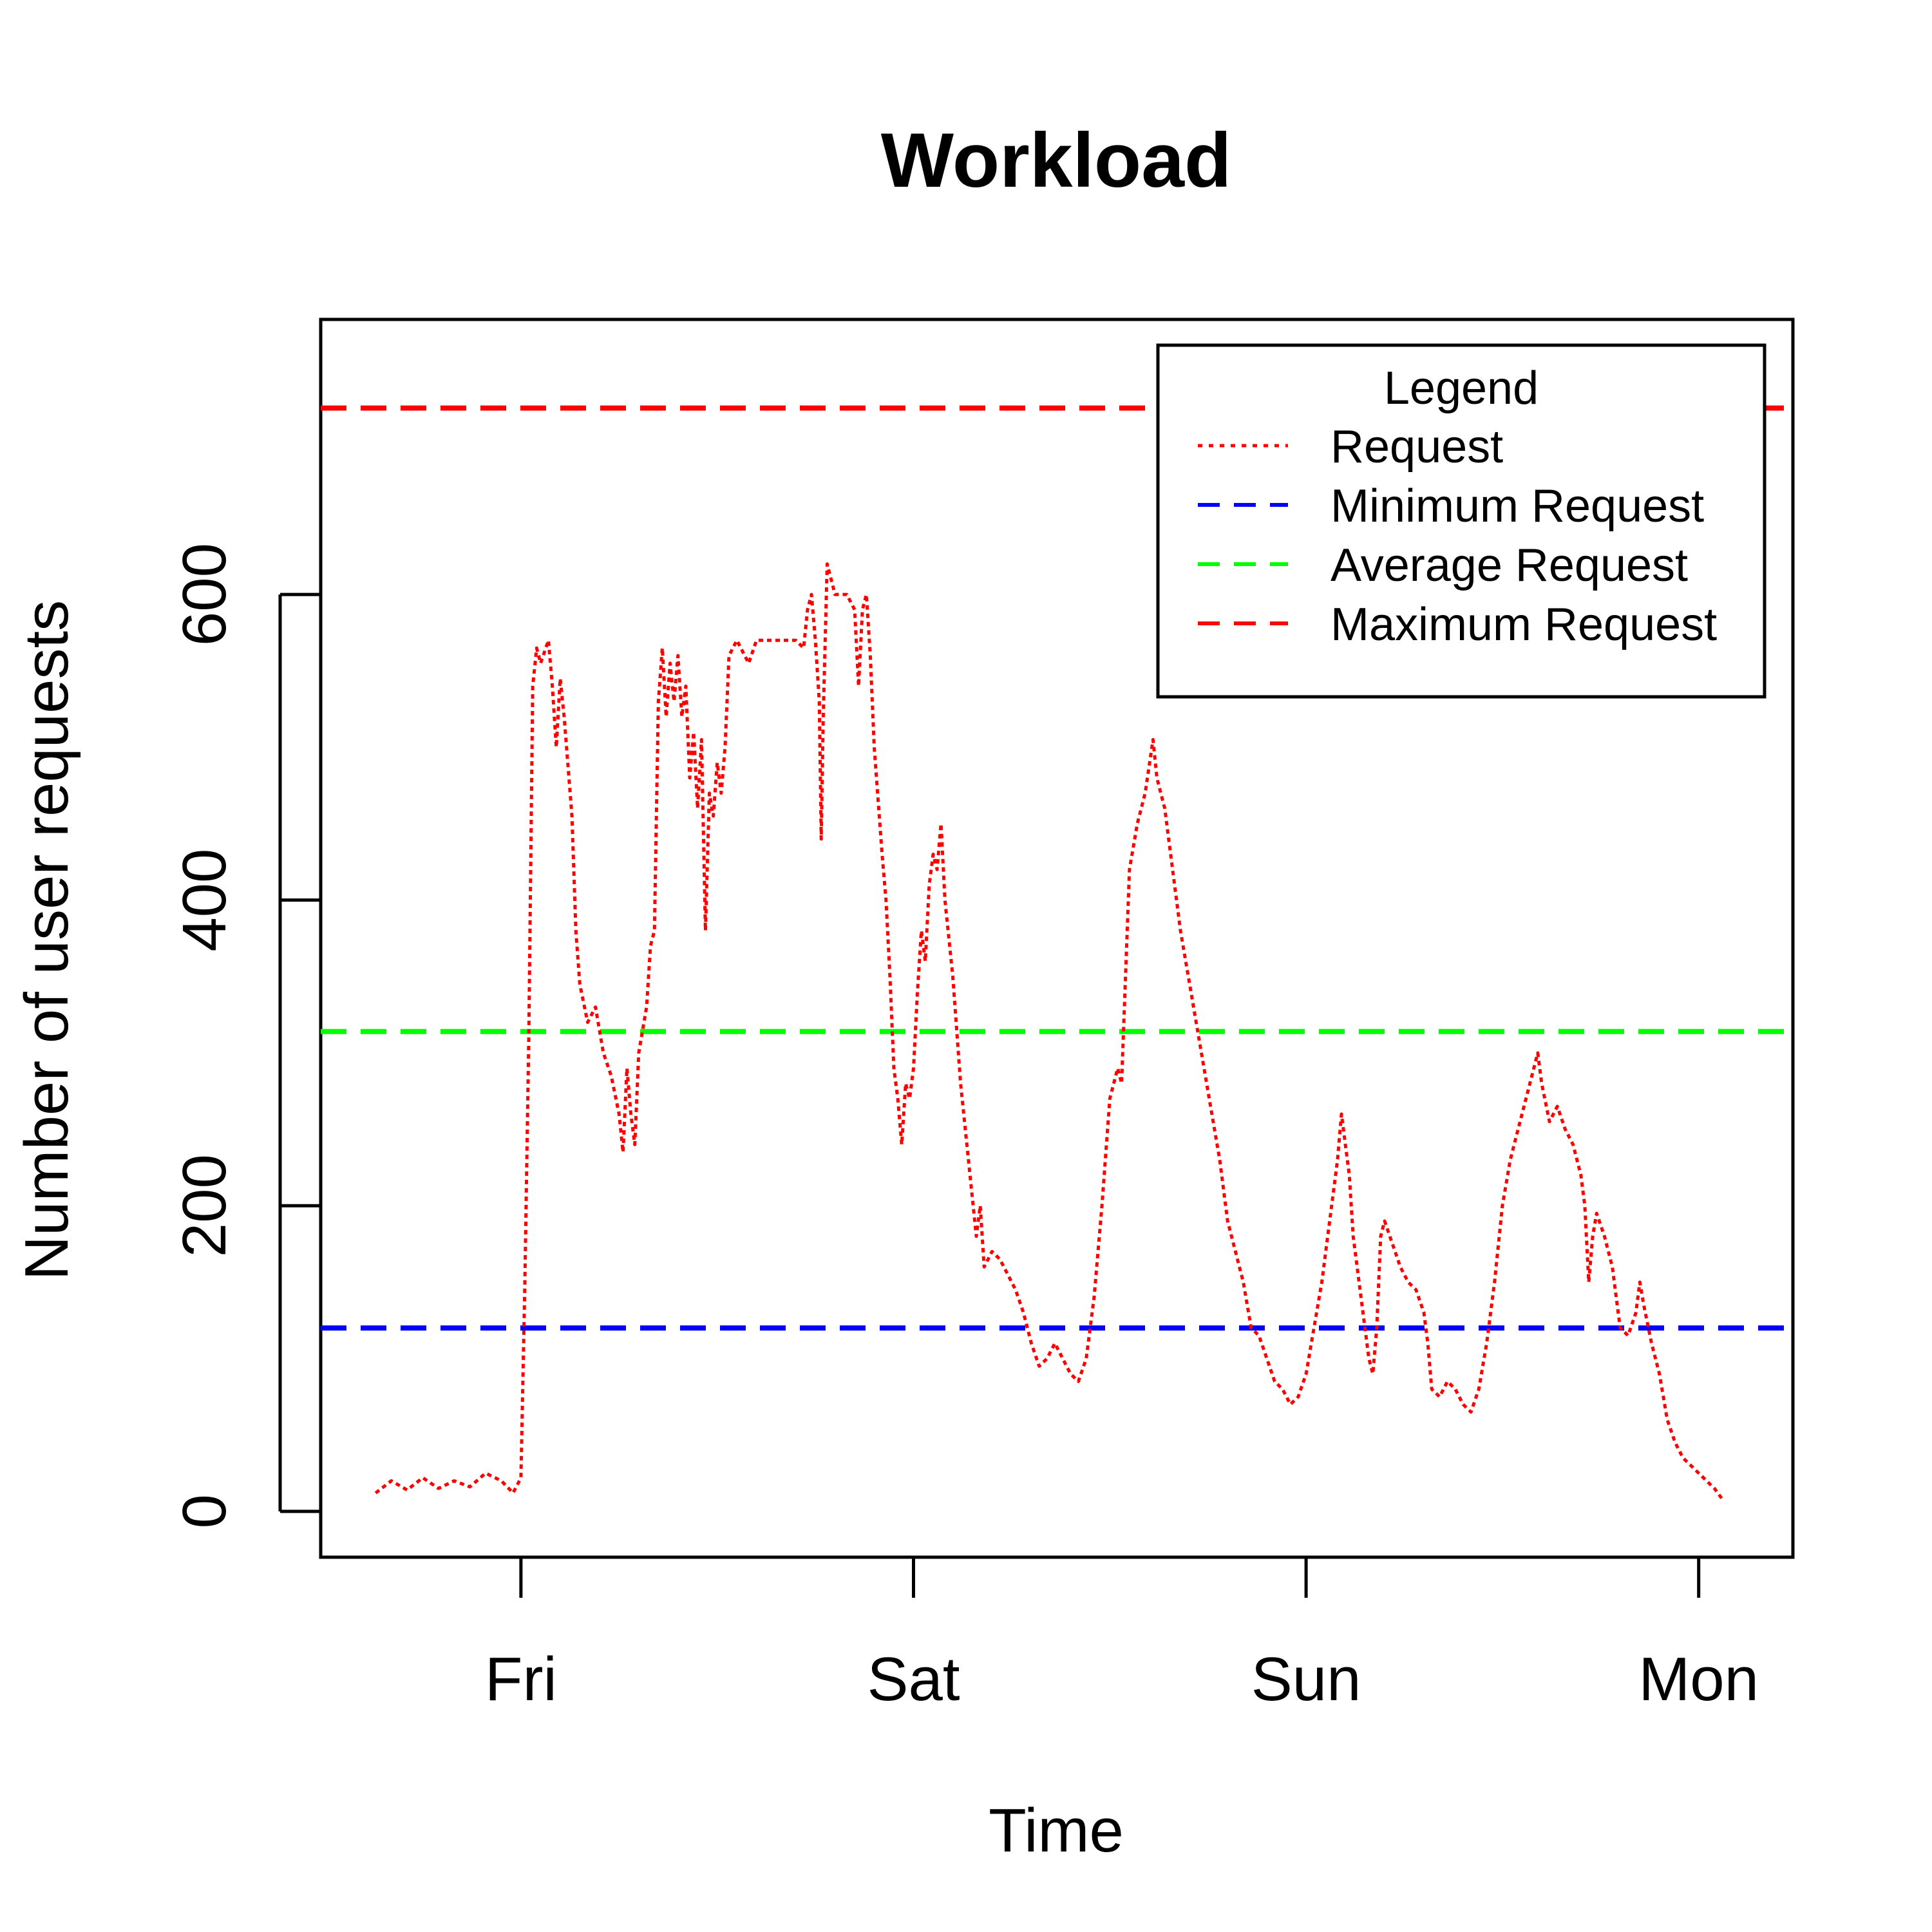  What do you see at coordinates (1306, 1679) in the screenshot?
I see `x-tick-label-sun: Sun` at bounding box center [1306, 1679].